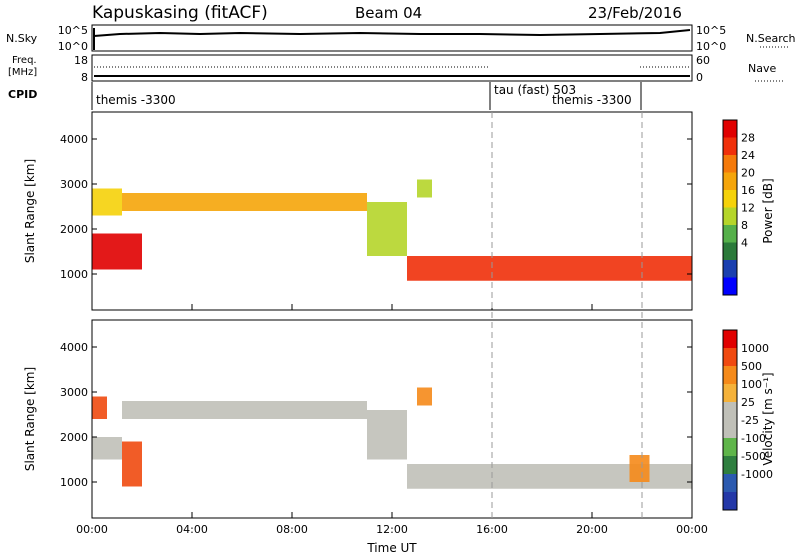 Image resolution: width=800 pixels, height=554 pixels. I want to click on nsearch-tick-bottom: 10^0, so click(711, 46).